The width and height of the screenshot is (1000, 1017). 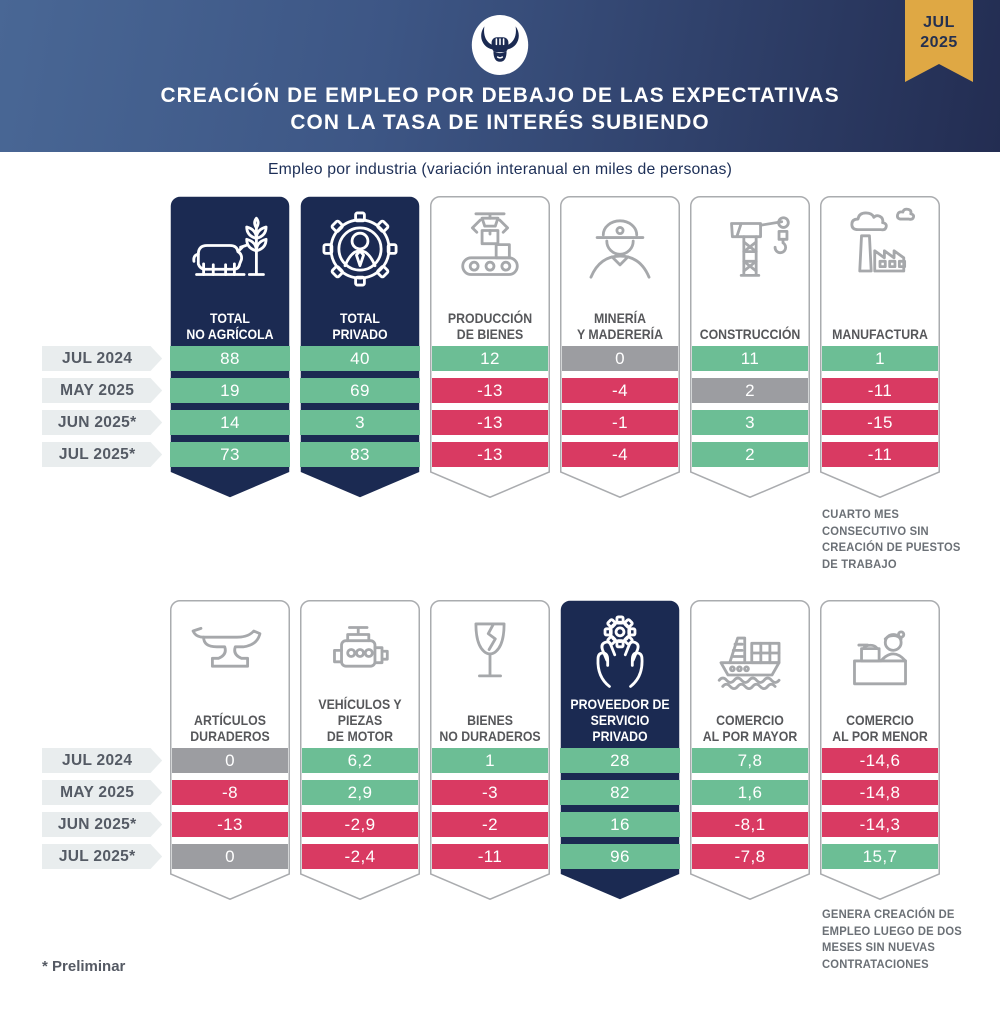 I want to click on industry-label: COMERCIO AL POR MAYOR, so click(x=750, y=721).